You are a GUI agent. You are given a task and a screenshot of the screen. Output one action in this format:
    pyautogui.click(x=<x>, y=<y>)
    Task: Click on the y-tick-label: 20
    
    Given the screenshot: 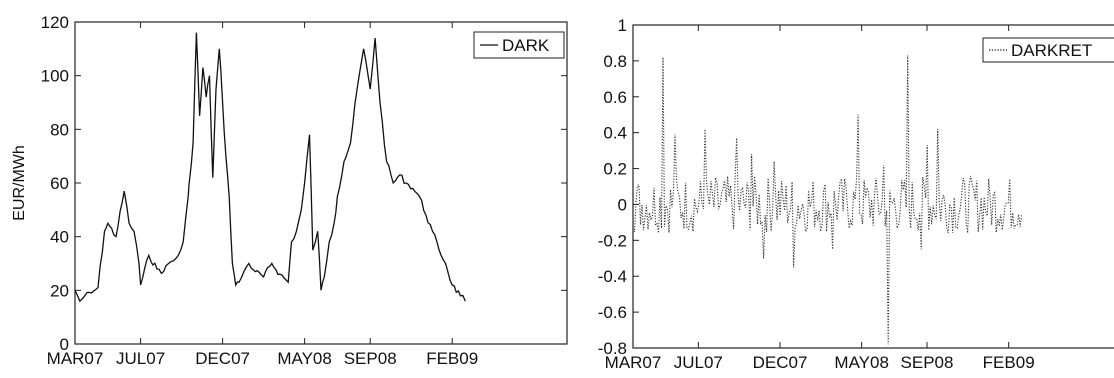 What is the action you would take?
    pyautogui.click(x=59, y=290)
    